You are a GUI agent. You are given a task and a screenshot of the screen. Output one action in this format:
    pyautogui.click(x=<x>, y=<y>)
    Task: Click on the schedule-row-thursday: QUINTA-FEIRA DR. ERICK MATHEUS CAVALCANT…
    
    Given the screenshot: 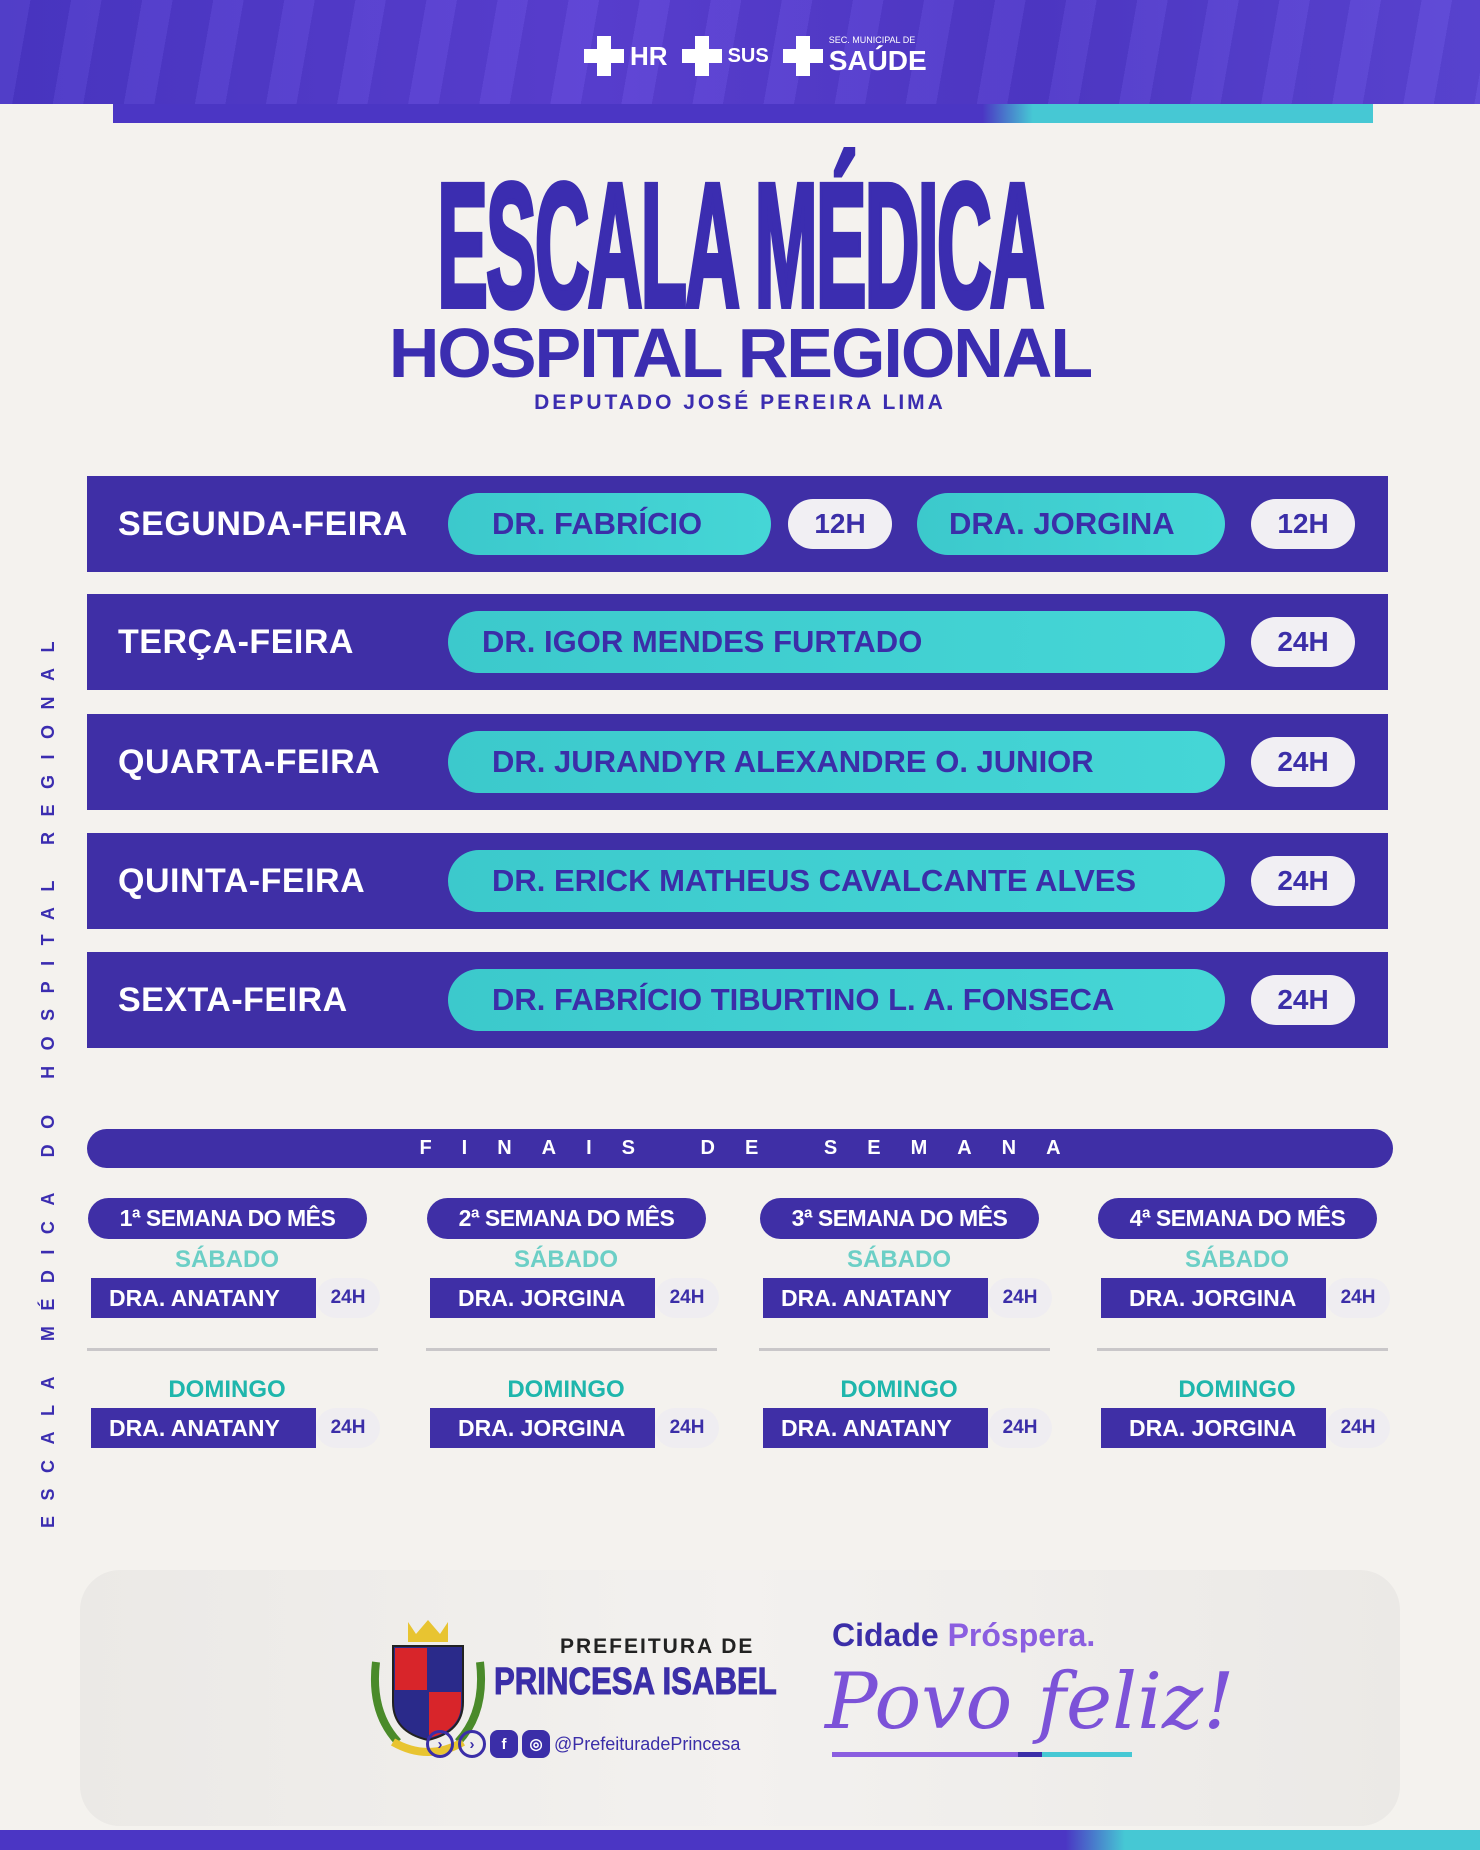 What is the action you would take?
    pyautogui.click(x=737, y=881)
    